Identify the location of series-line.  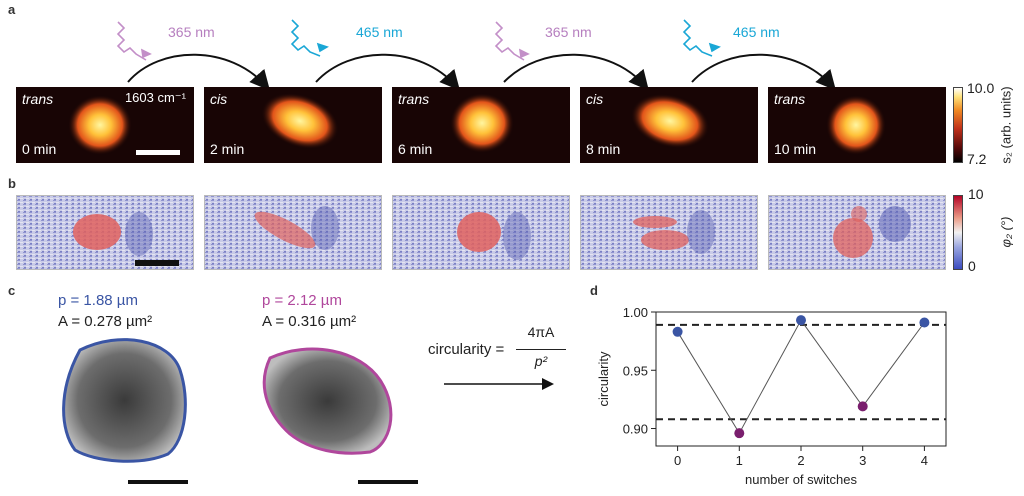
(801, 377).